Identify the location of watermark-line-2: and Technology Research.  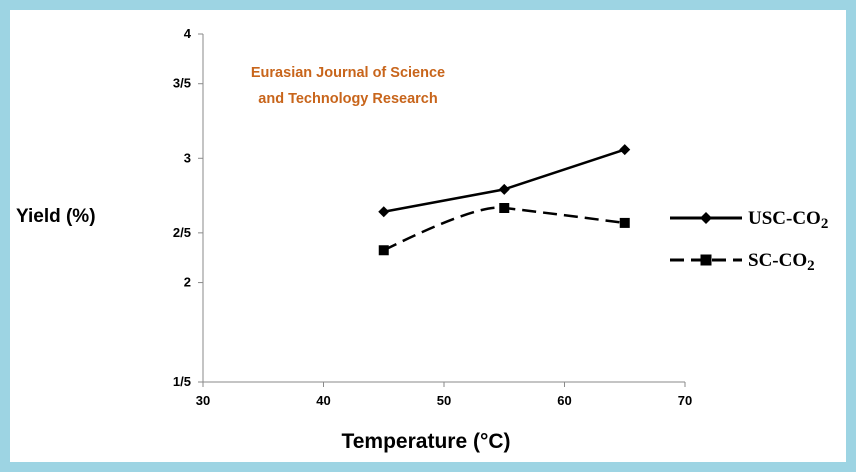
(347, 99).